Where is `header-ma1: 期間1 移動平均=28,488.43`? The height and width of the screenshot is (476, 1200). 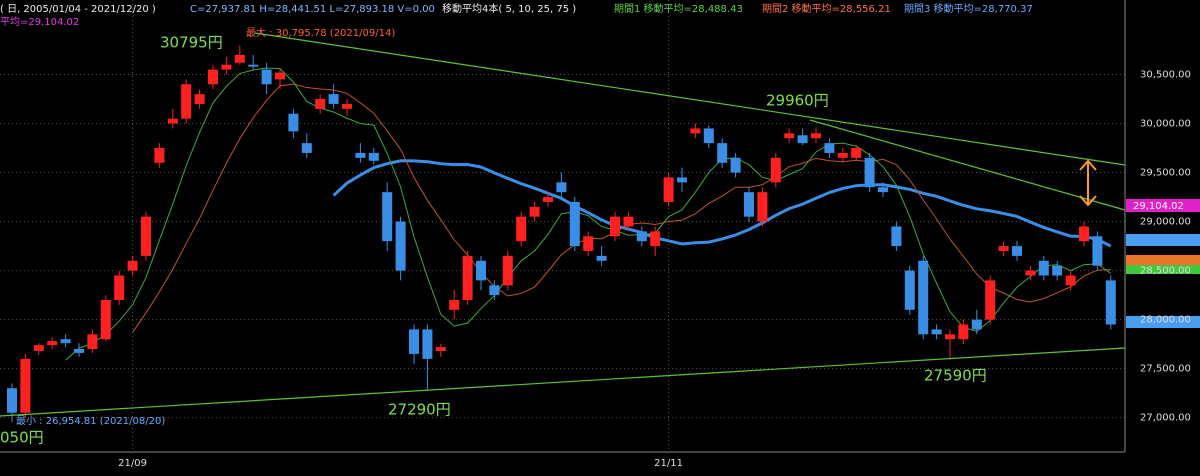 header-ma1: 期間1 移動平均=28,488.43 is located at coordinates (678, 8).